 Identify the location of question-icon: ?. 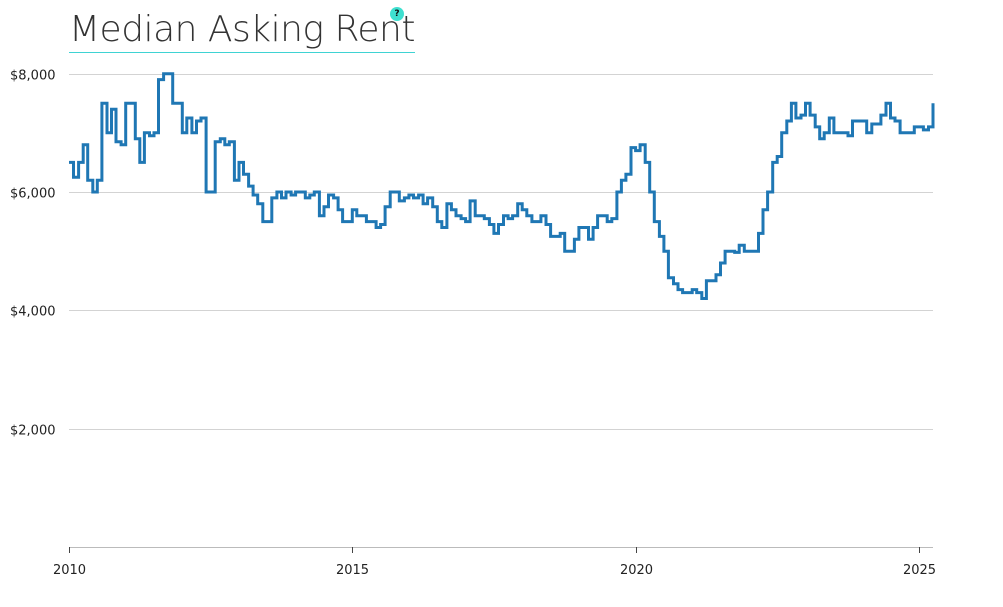
(397, 14).